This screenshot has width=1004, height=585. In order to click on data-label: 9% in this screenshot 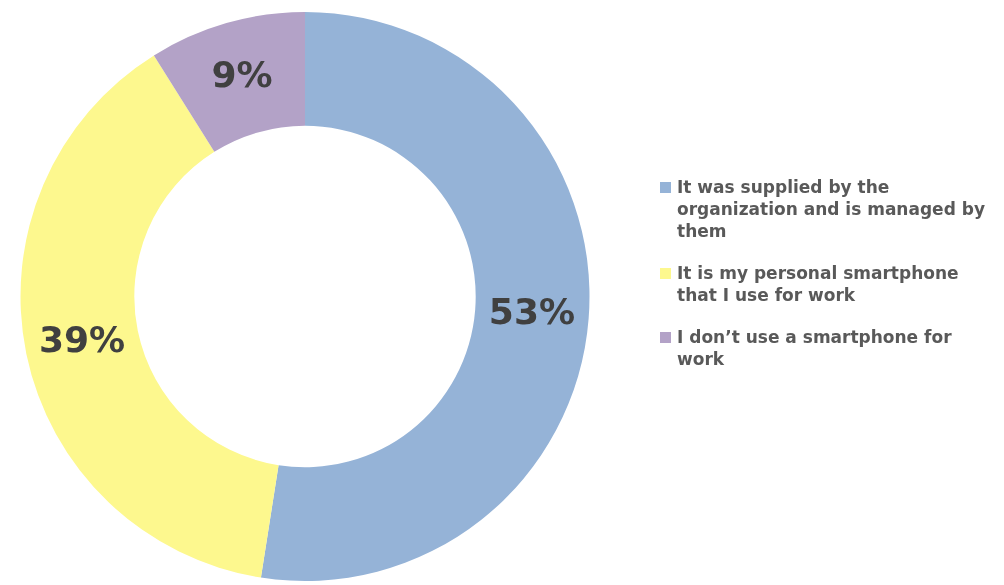, I will do `click(242, 75)`.